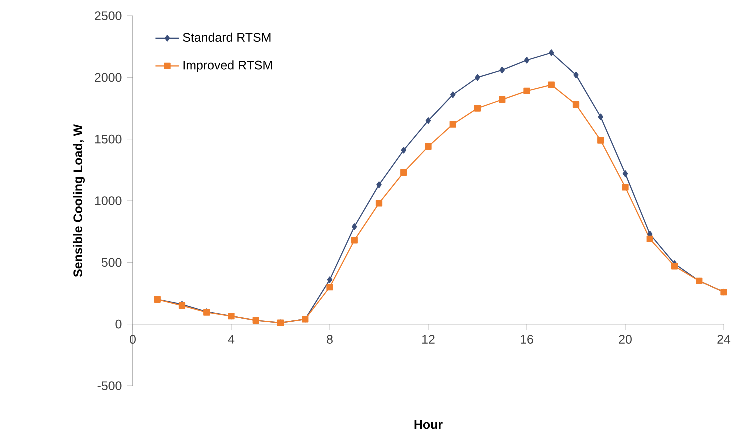  I want to click on x-axis-title: Hour, so click(428, 425).